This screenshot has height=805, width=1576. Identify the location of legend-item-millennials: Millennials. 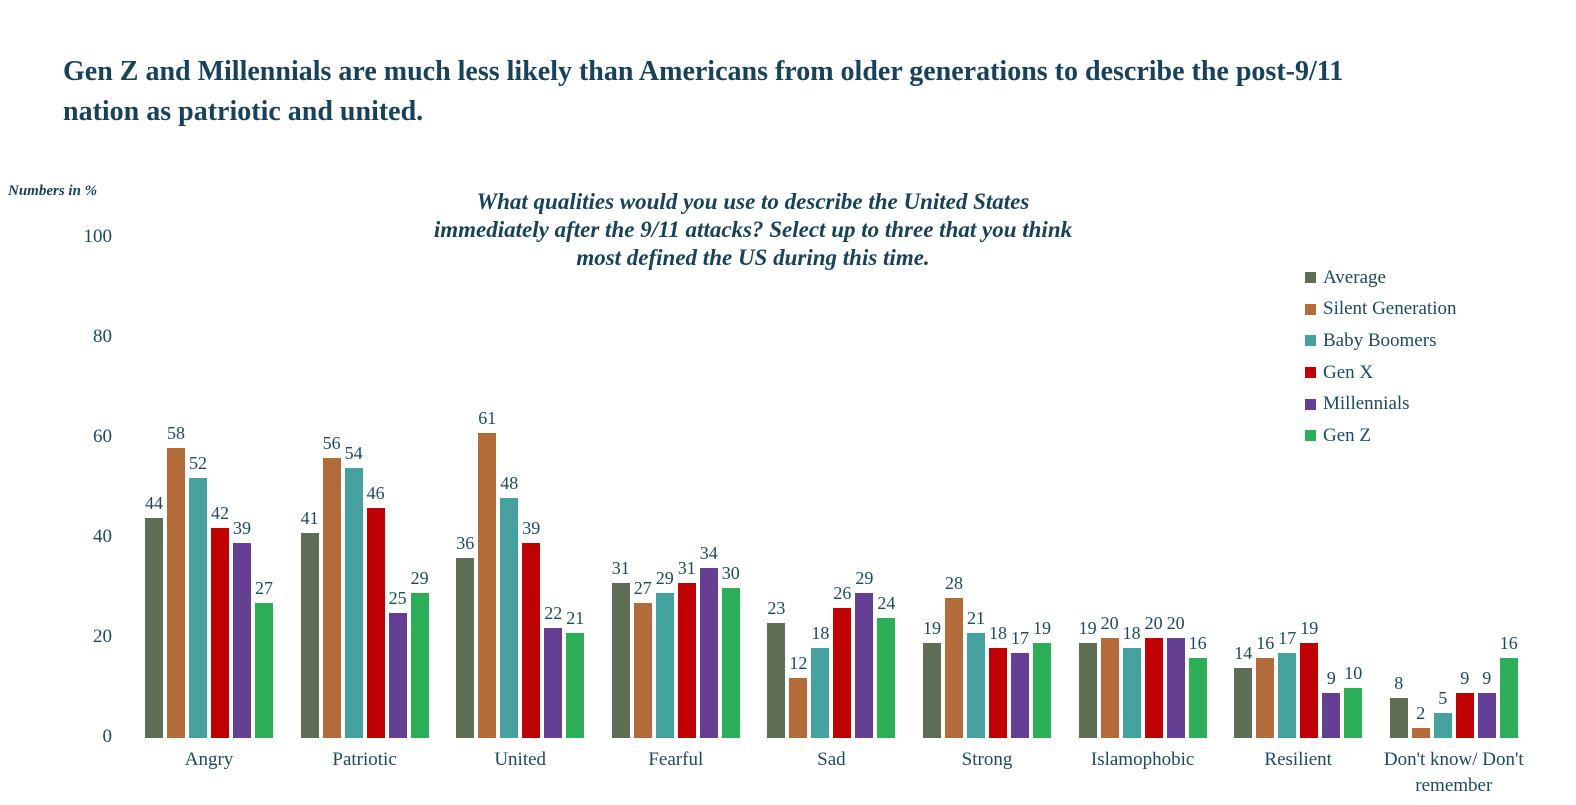
(1381, 404).